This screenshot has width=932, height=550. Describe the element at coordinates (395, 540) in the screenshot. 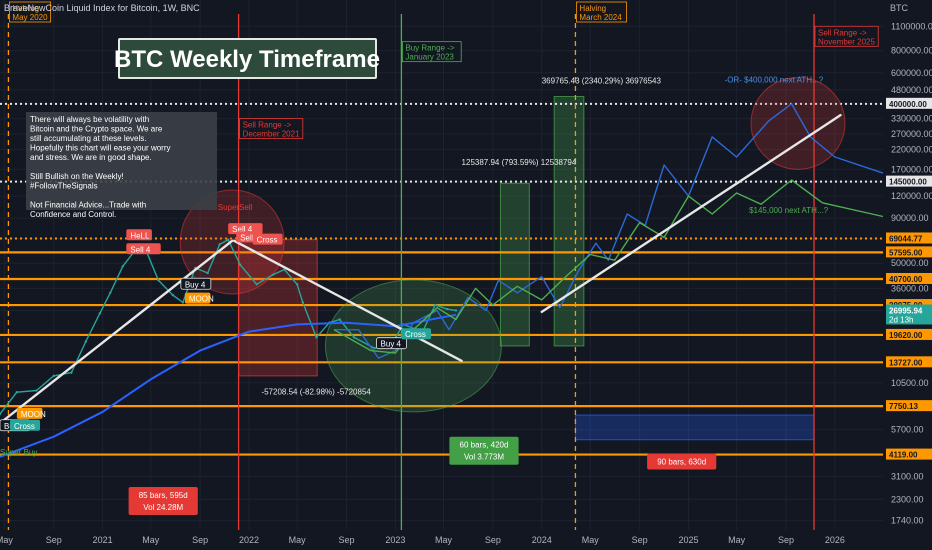

I see `time-tick: 2023` at that location.